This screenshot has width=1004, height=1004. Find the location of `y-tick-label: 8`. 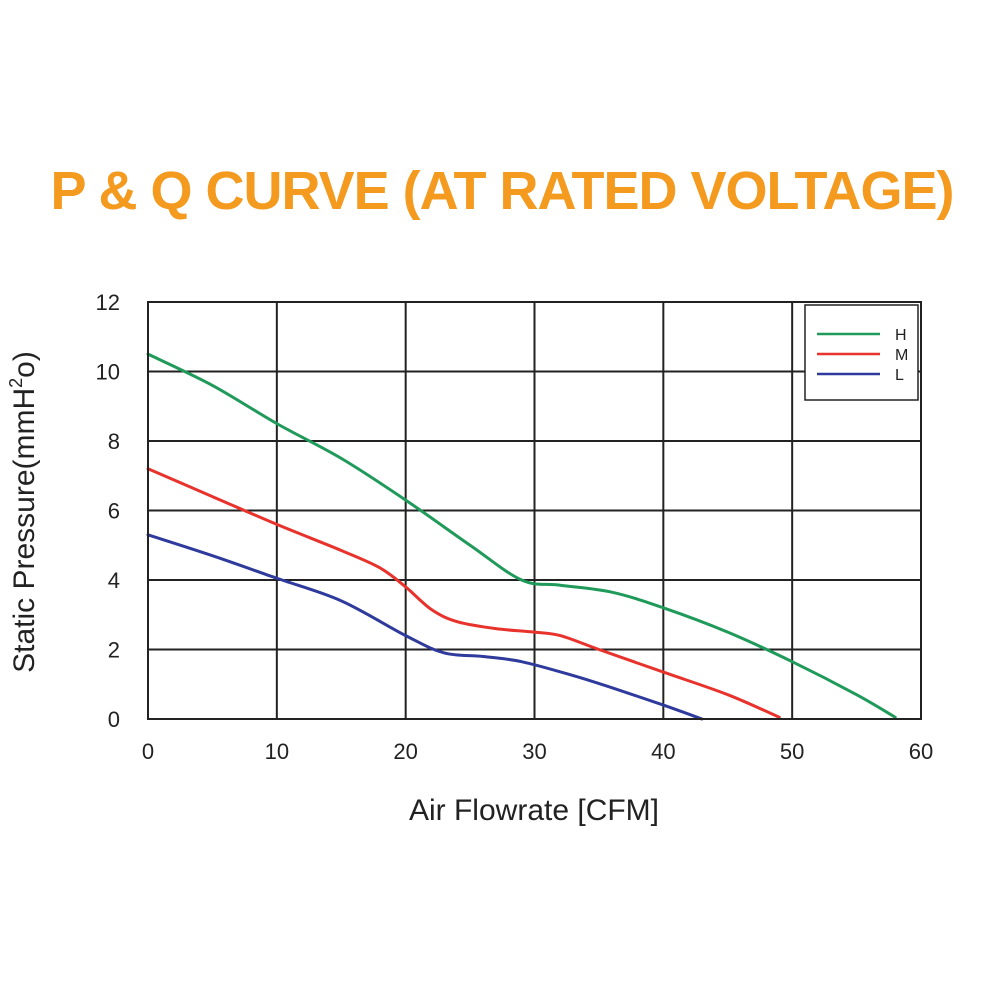

y-tick-label: 8 is located at coordinates (114, 441).